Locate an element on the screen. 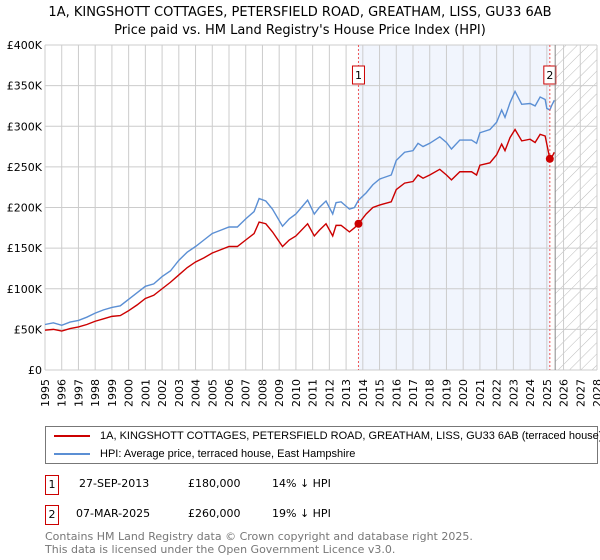 This screenshot has width=600, height=560. x-tick-label: 2011 is located at coordinates (313, 393).